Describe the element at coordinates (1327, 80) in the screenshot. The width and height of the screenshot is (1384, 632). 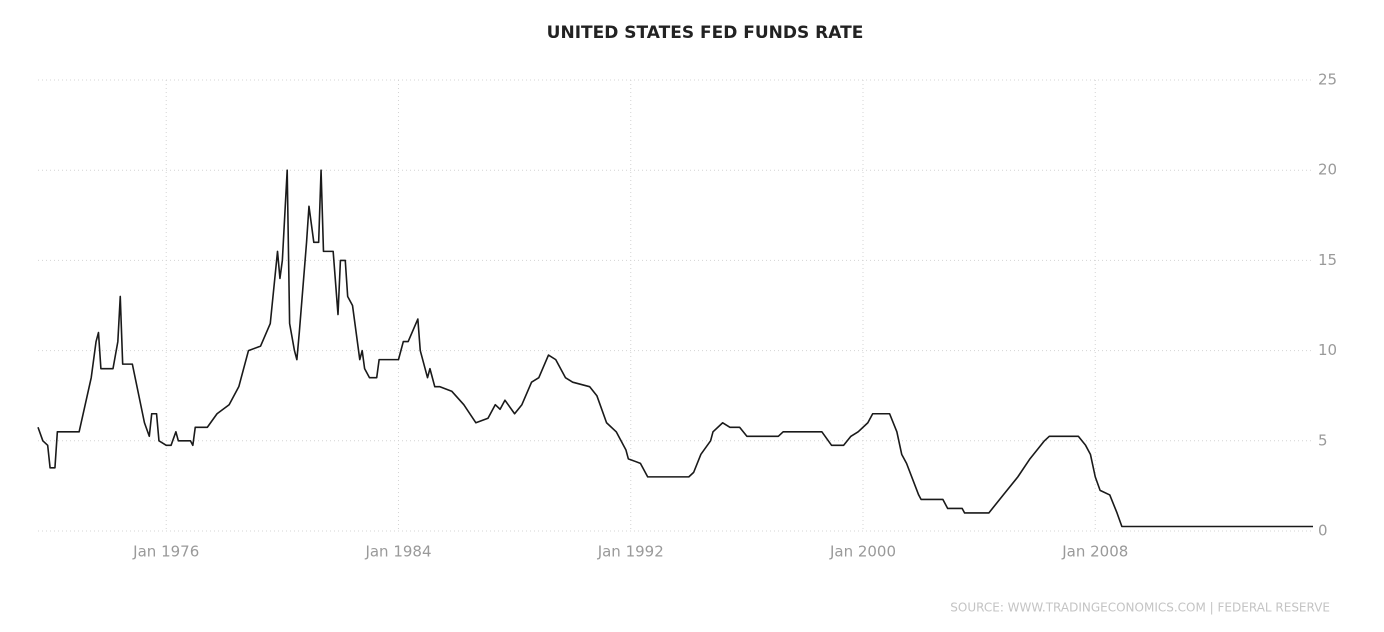
I see `y-tick-label: 25` at that location.